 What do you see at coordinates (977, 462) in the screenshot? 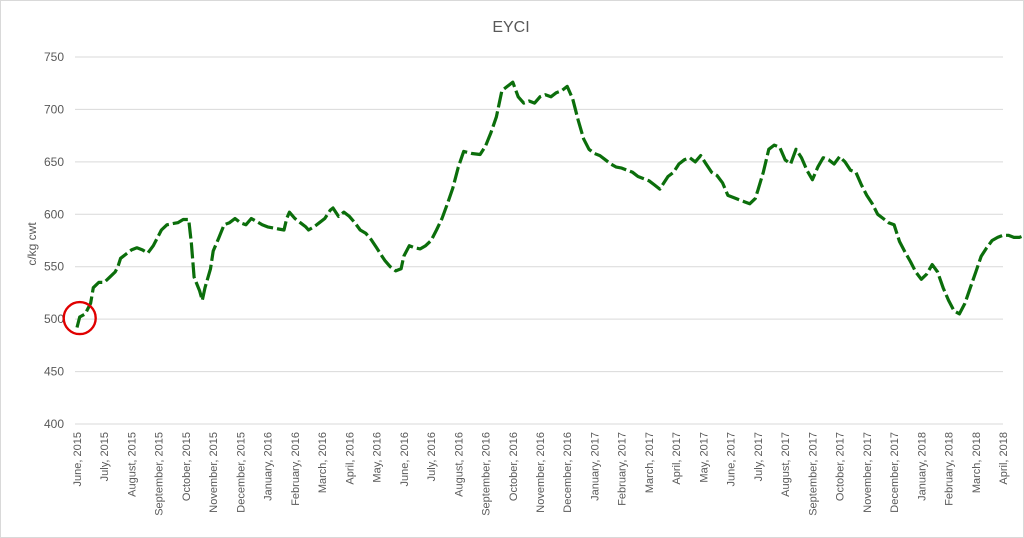
I see `x-tick-label: March, 2018` at bounding box center [977, 462].